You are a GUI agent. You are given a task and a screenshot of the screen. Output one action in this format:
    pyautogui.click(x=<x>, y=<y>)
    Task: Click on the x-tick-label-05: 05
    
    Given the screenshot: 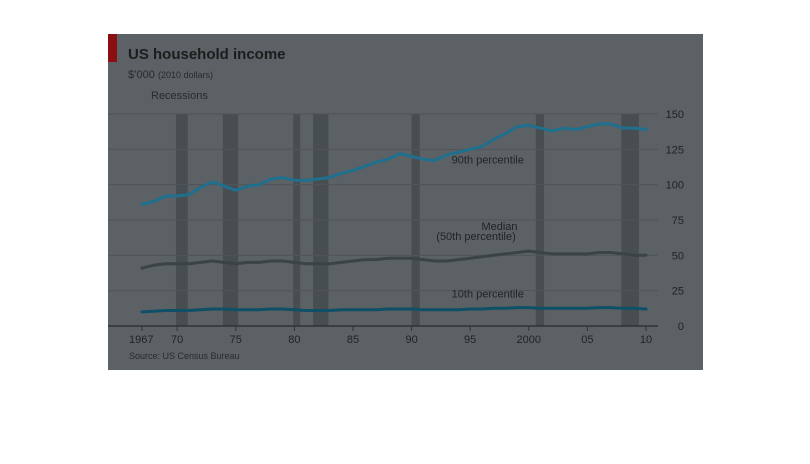 What is the action you would take?
    pyautogui.click(x=587, y=340)
    